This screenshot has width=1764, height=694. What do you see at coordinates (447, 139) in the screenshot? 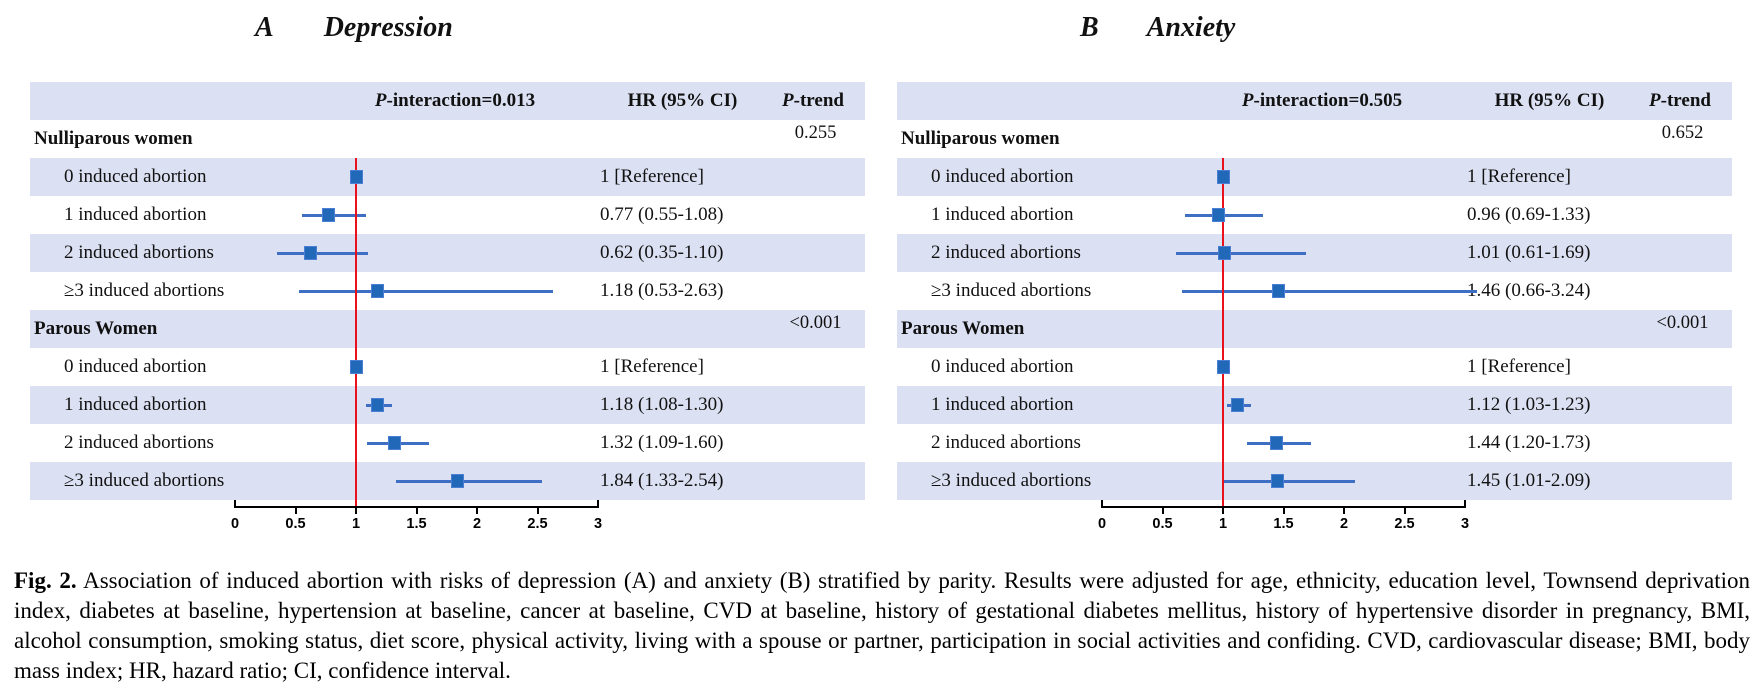
I see `group-row: Nulliparous women 0.255` at bounding box center [447, 139].